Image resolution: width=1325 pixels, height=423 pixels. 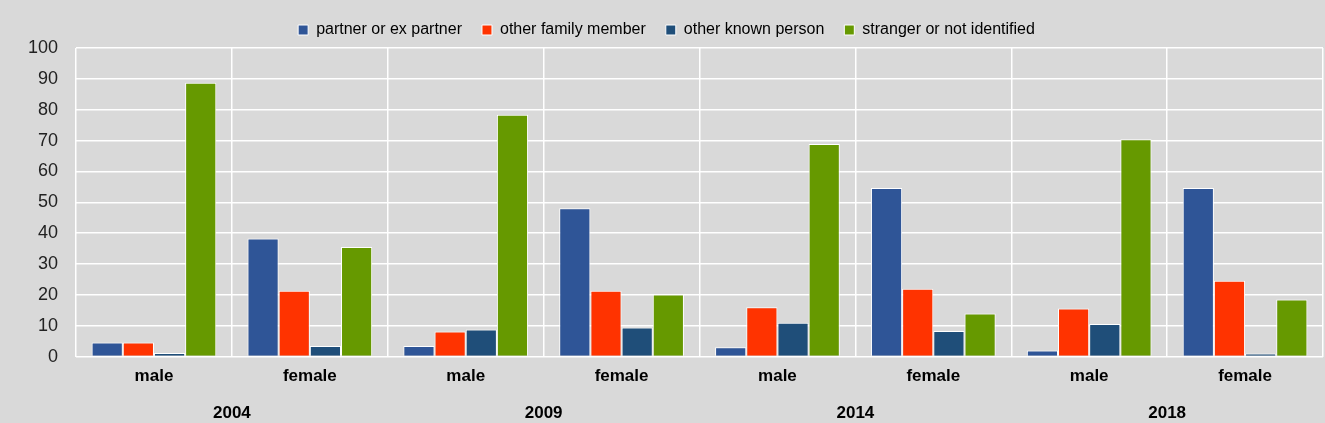 I want to click on y-tick-label: 90, so click(x=48, y=77).